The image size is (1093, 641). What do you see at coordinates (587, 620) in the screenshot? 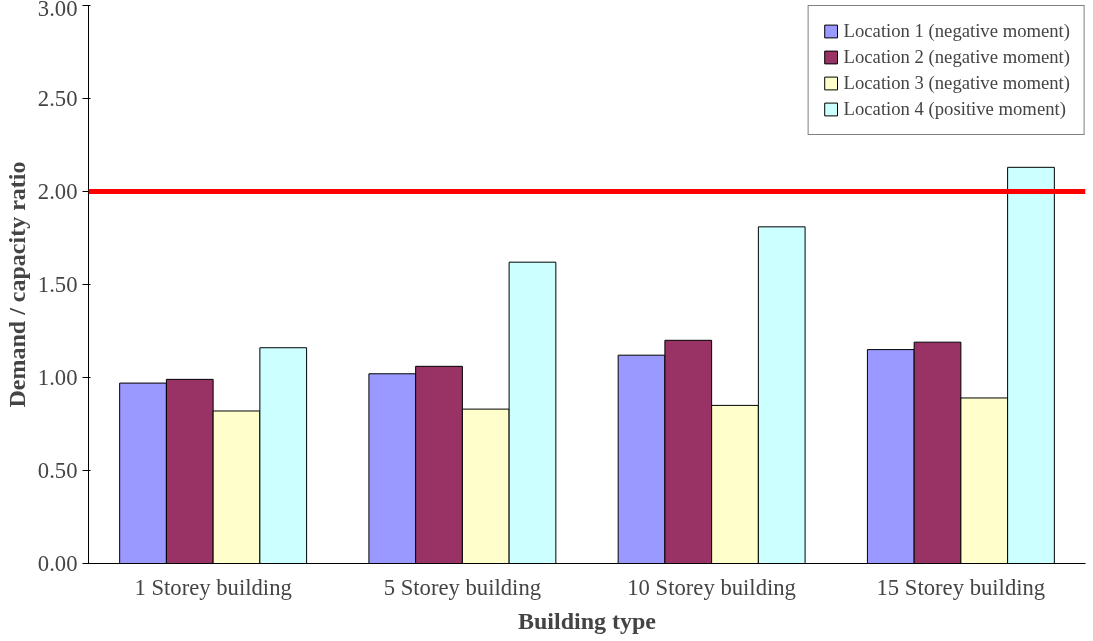
I see `x-axis-title: Building type` at bounding box center [587, 620].